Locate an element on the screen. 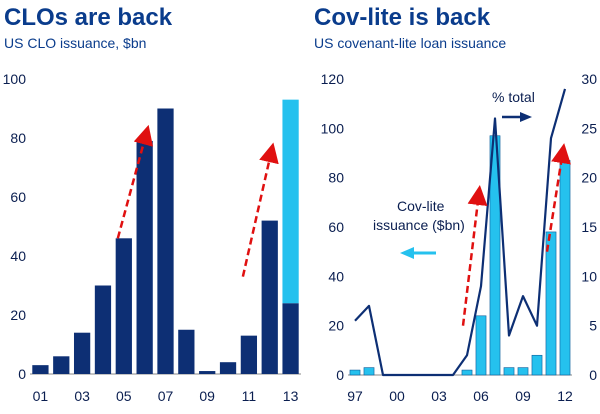 The height and width of the screenshot is (414, 600). left-y-tick-label: 80 is located at coordinates (18, 138).